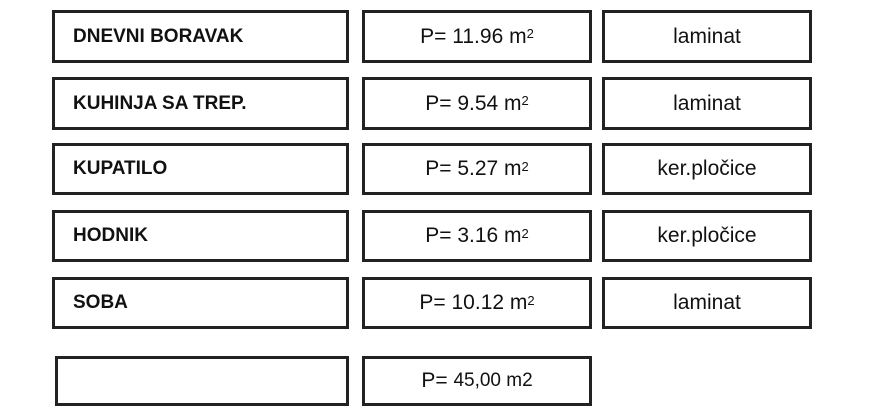 Image resolution: width=870 pixels, height=420 pixels. What do you see at coordinates (160, 103) in the screenshot?
I see `room-name: KUHINJA SA TREP.` at bounding box center [160, 103].